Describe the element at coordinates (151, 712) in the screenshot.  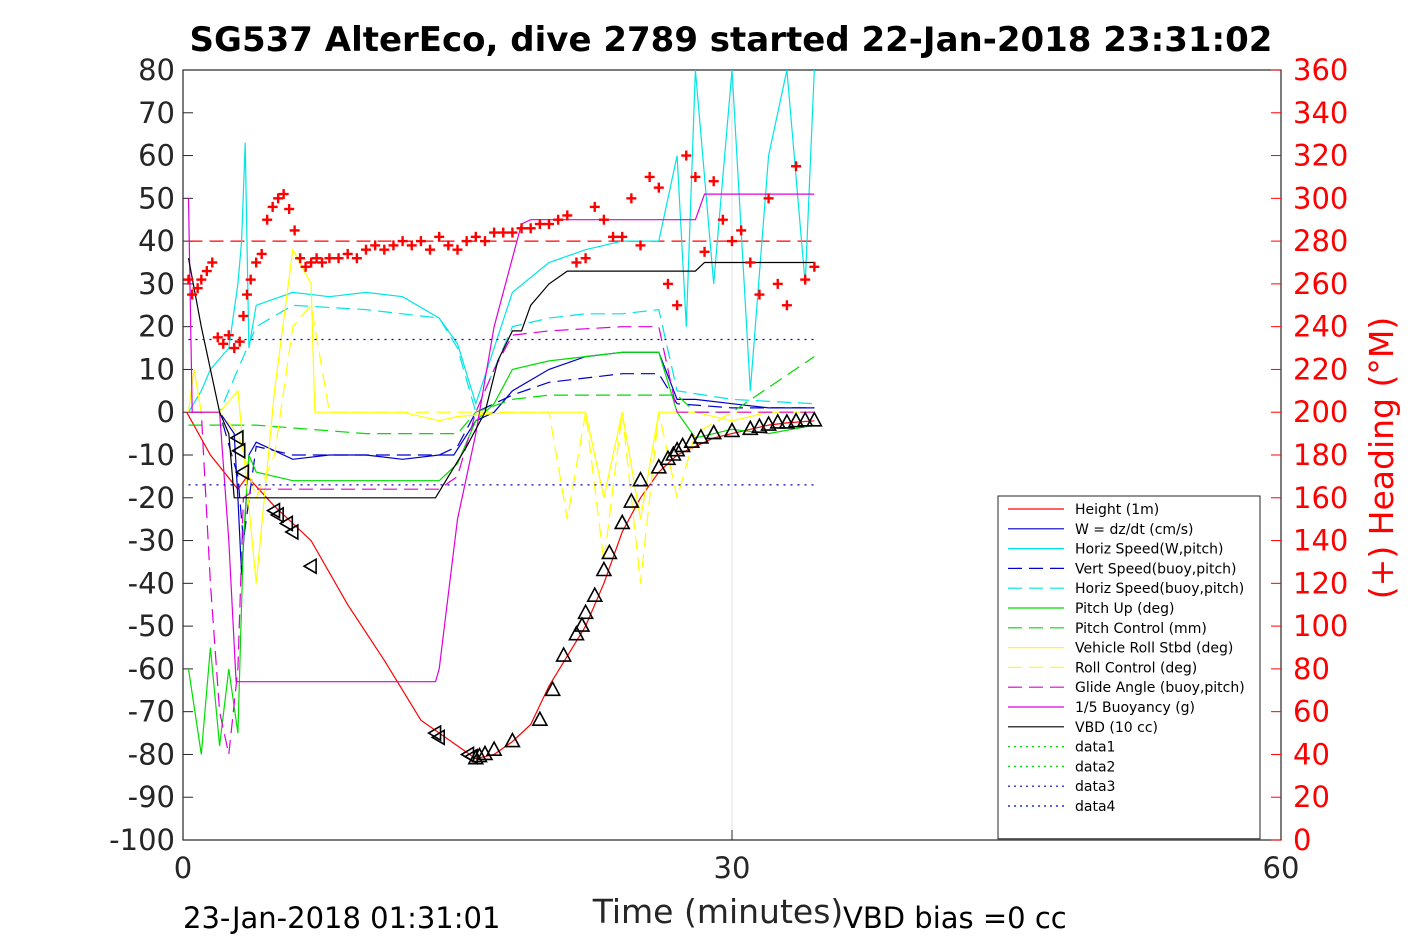
I see `y-tick-label: -70` at that location.